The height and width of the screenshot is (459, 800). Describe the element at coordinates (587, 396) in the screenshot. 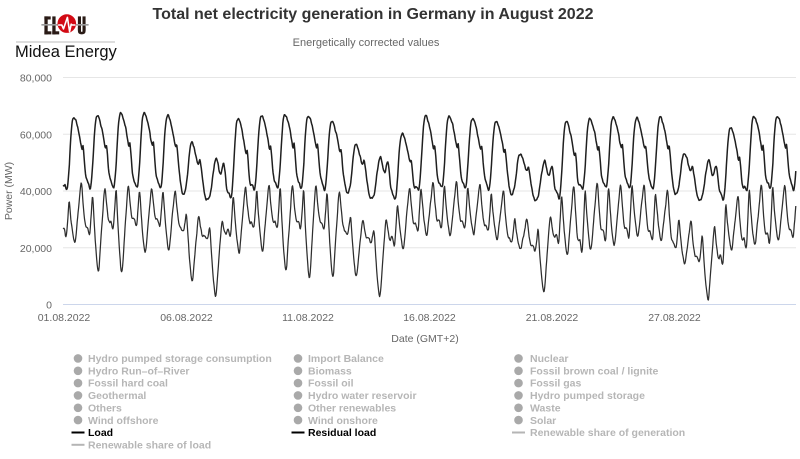

I see `svg-text: Hydro pumped storage` at that location.